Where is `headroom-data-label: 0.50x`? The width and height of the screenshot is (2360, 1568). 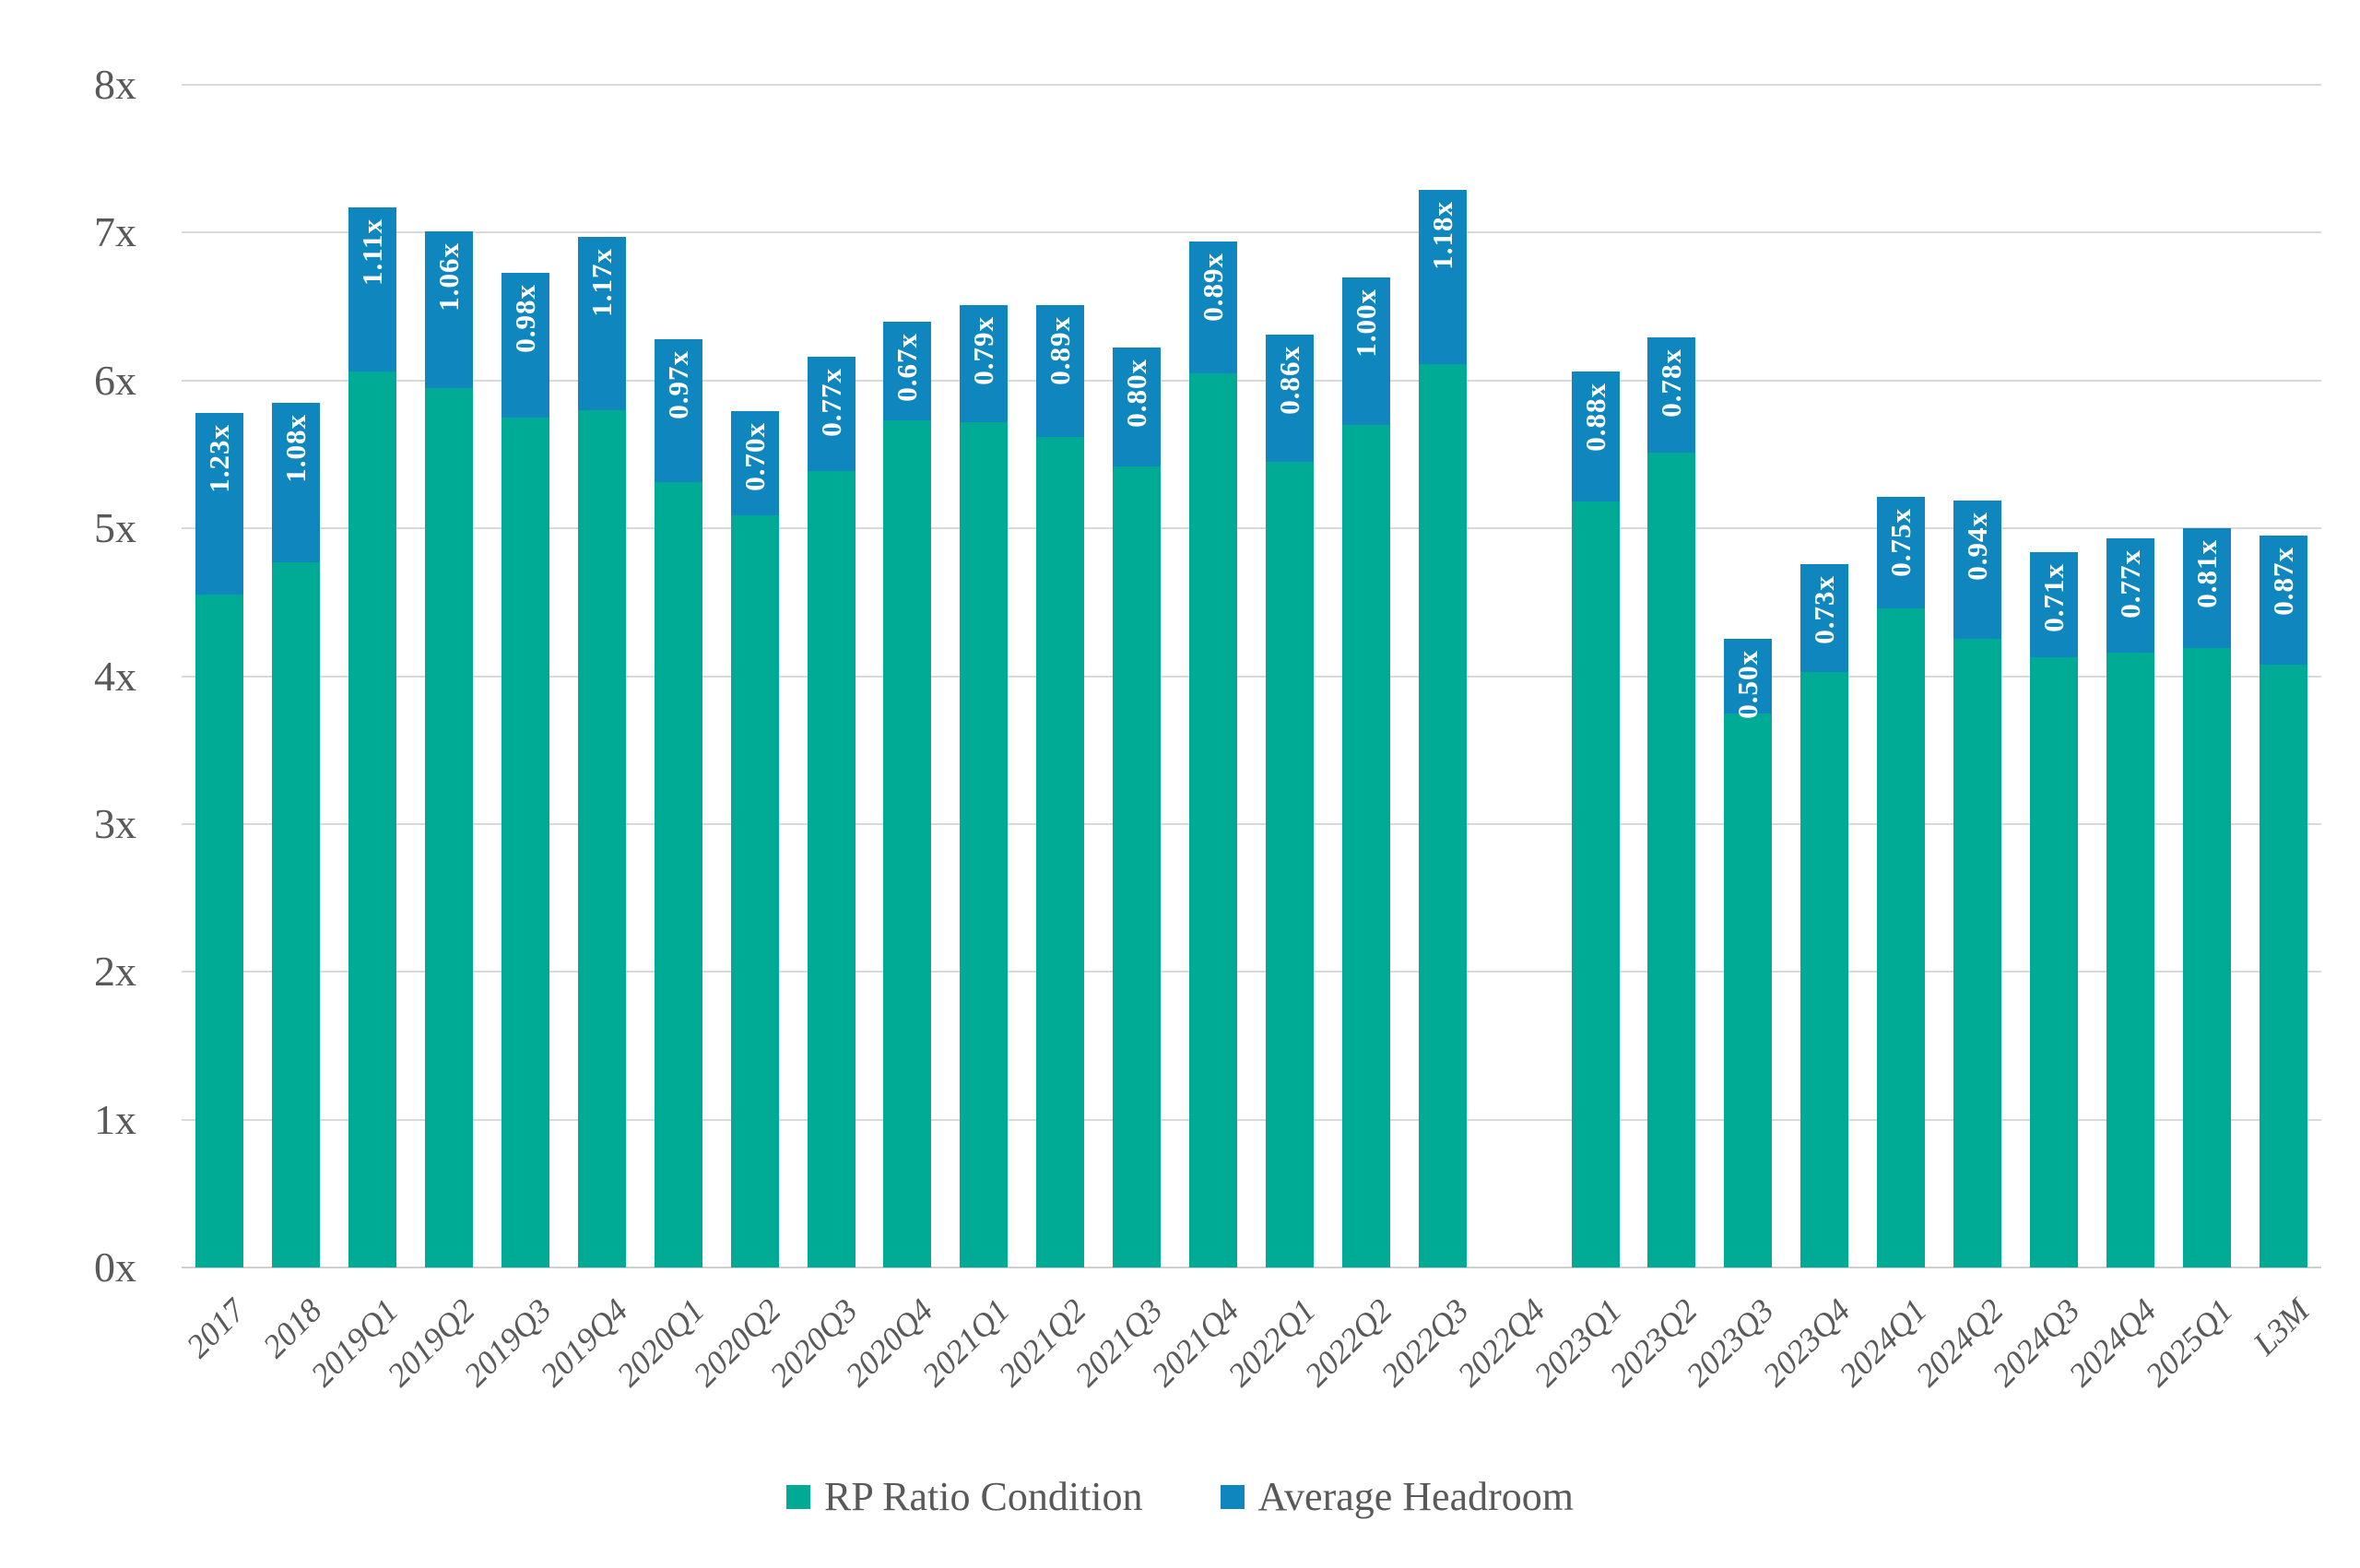 headroom-data-label: 0.50x is located at coordinates (1747, 685).